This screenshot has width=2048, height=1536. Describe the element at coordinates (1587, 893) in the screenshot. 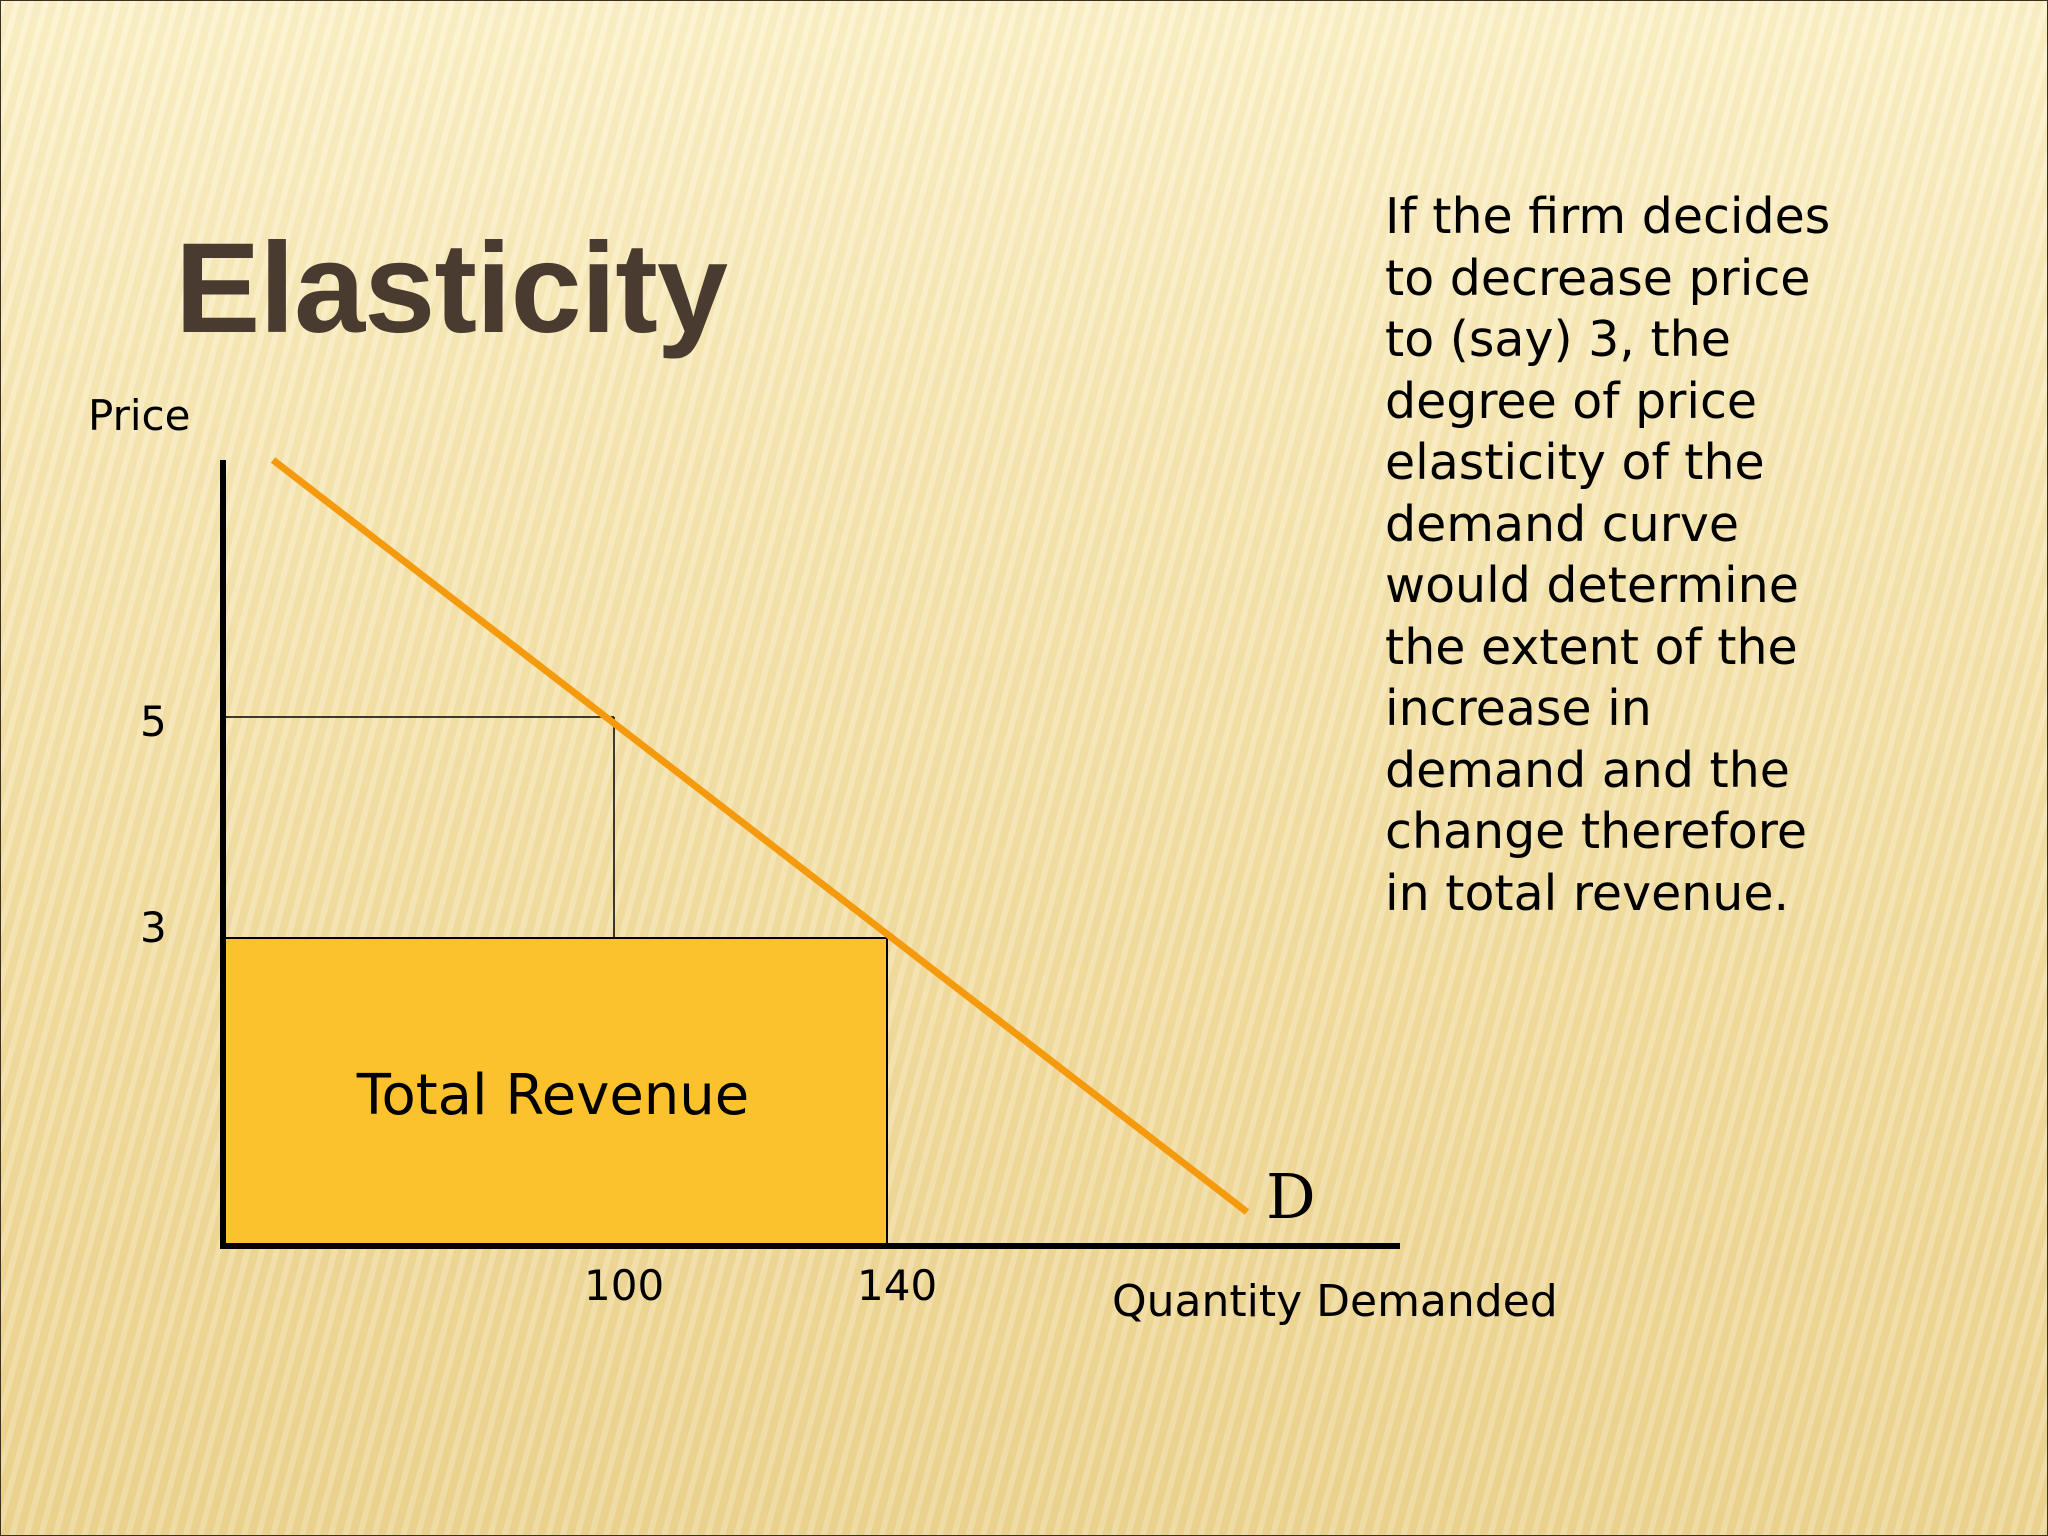

I see `text-line: in total revenue.` at that location.